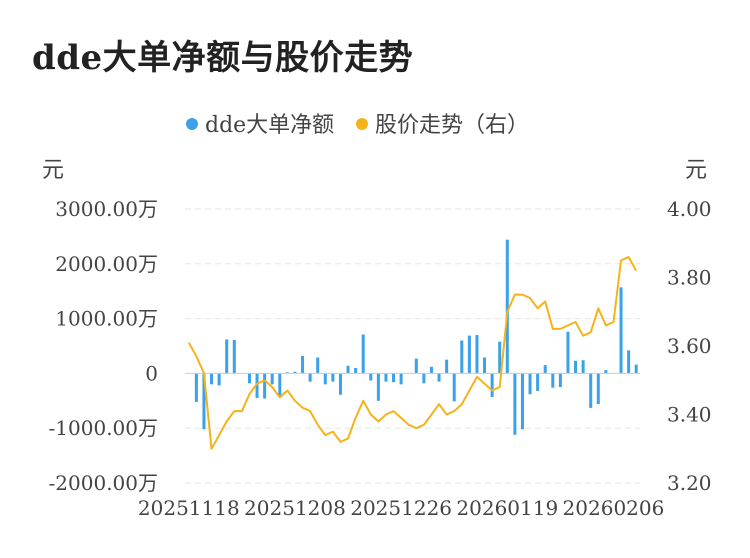  What do you see at coordinates (614, 508) in the screenshot?
I see `x-tick-label: 20260206` at bounding box center [614, 508].